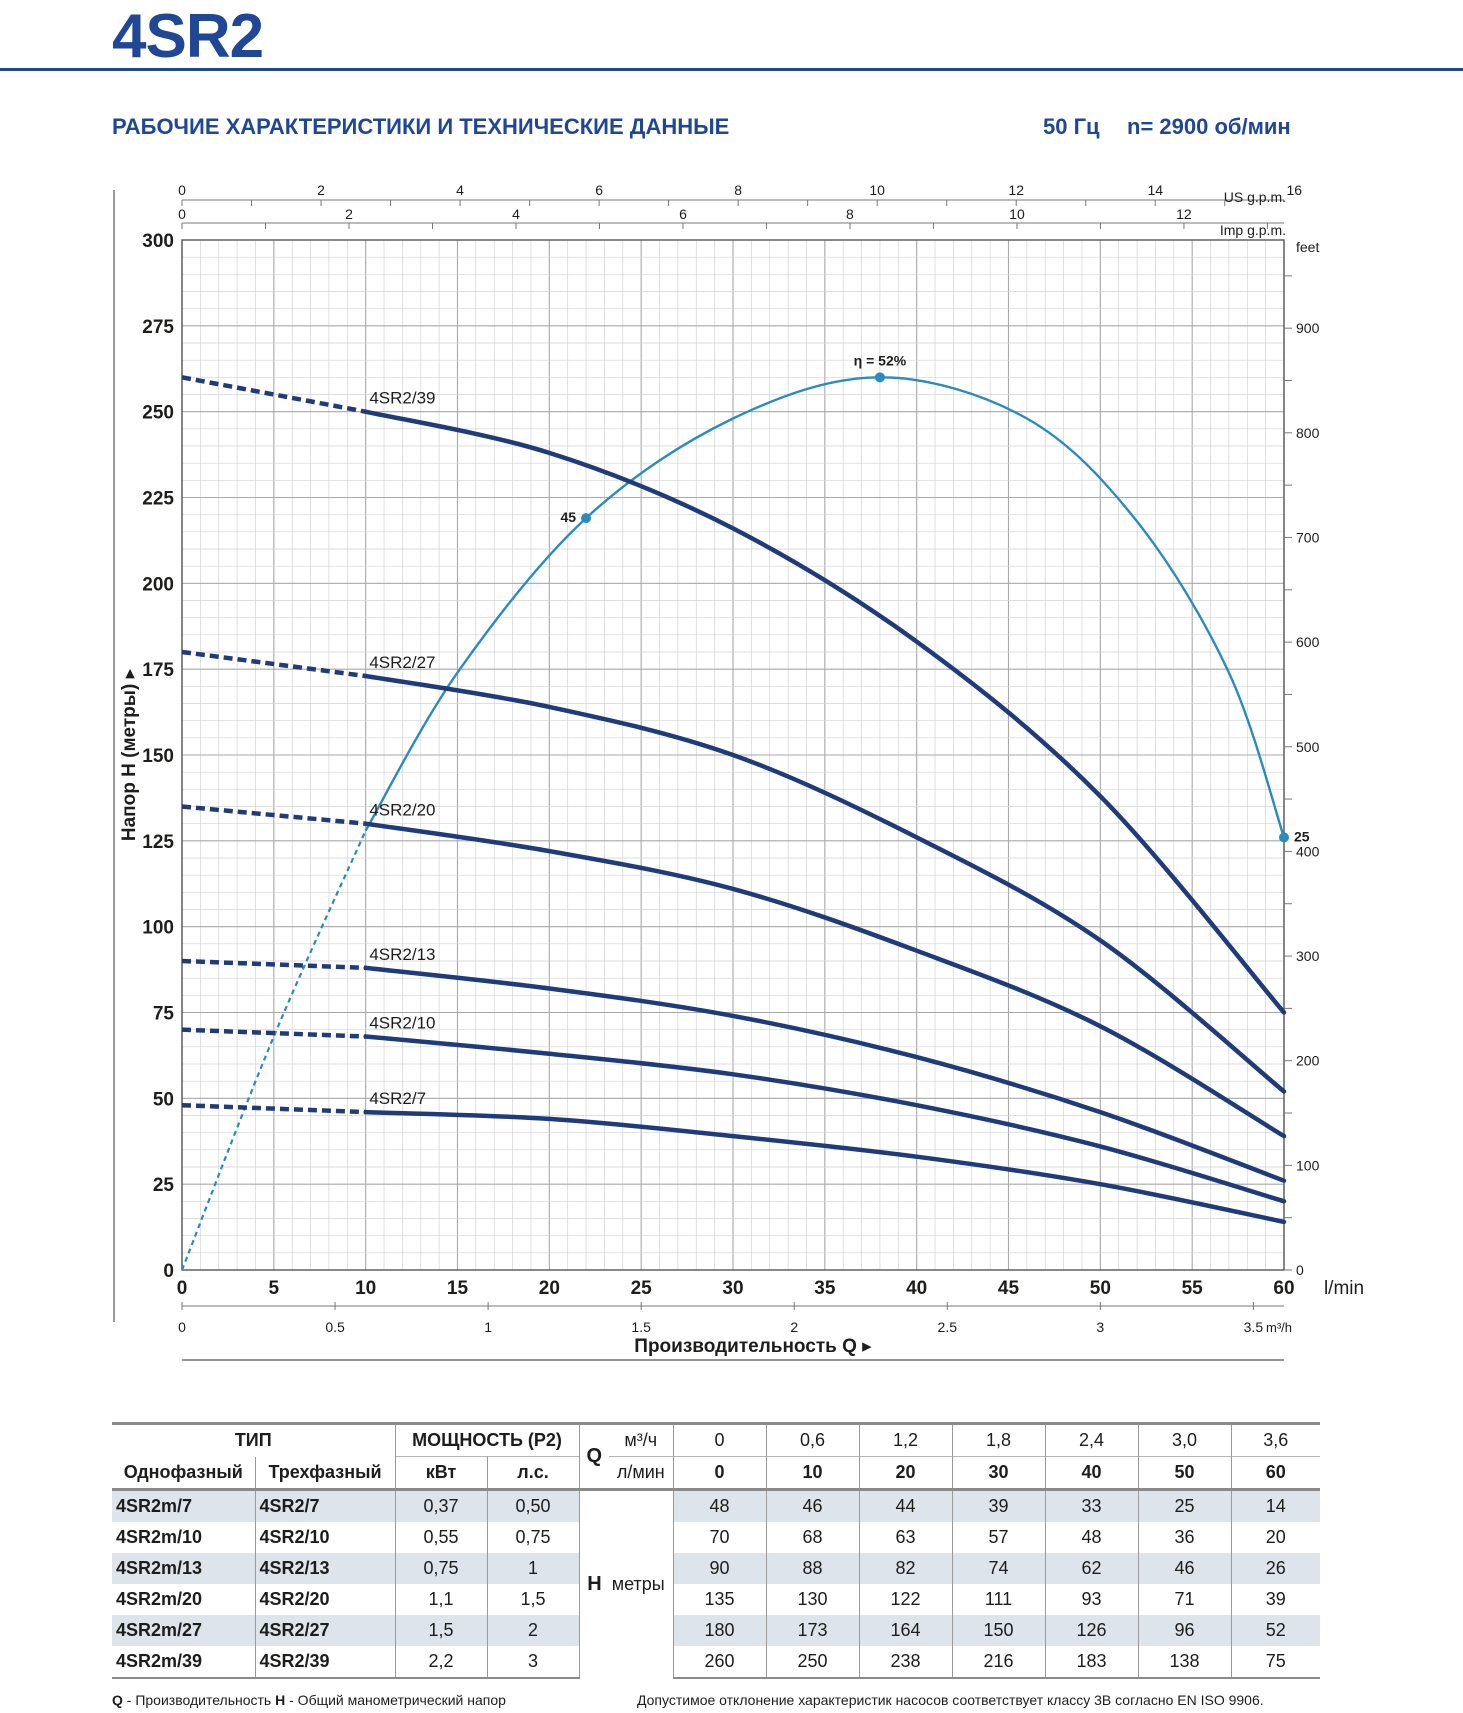 The height and width of the screenshot is (1713, 1463). I want to click on head-value: 39, so click(999, 1505).